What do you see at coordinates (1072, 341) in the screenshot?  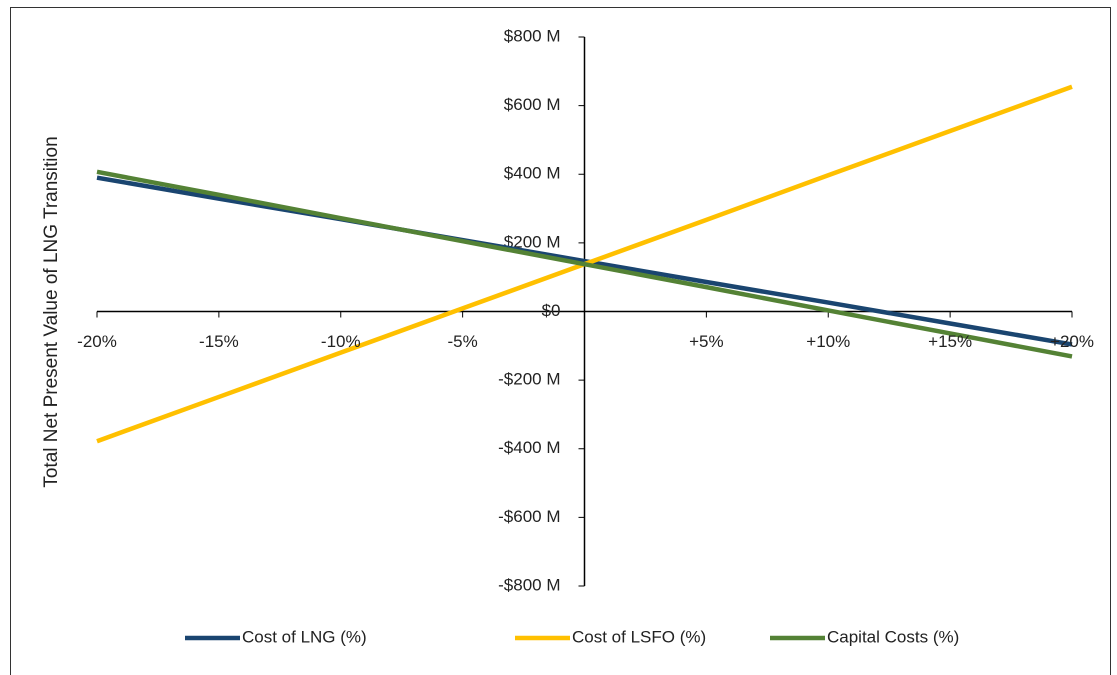 I see `x-tick-label: +20%` at bounding box center [1072, 341].